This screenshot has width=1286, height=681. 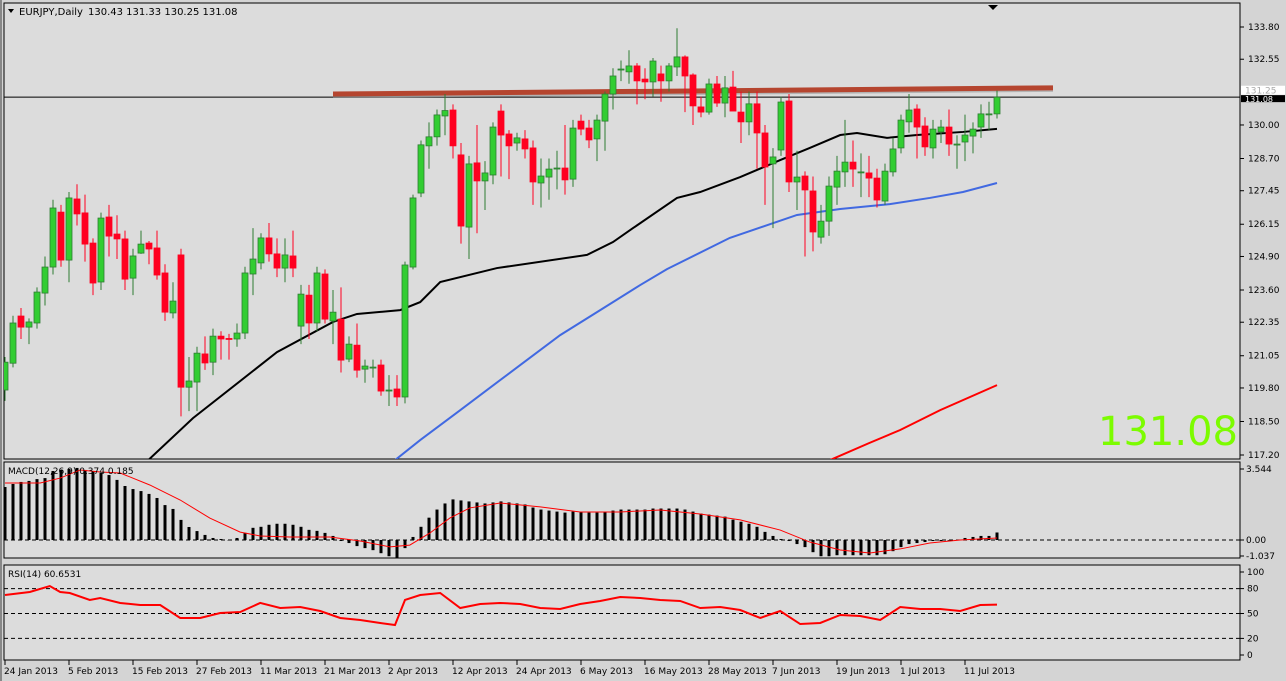 What do you see at coordinates (11, 11) in the screenshot?
I see `triangle-down-icon` at bounding box center [11, 11].